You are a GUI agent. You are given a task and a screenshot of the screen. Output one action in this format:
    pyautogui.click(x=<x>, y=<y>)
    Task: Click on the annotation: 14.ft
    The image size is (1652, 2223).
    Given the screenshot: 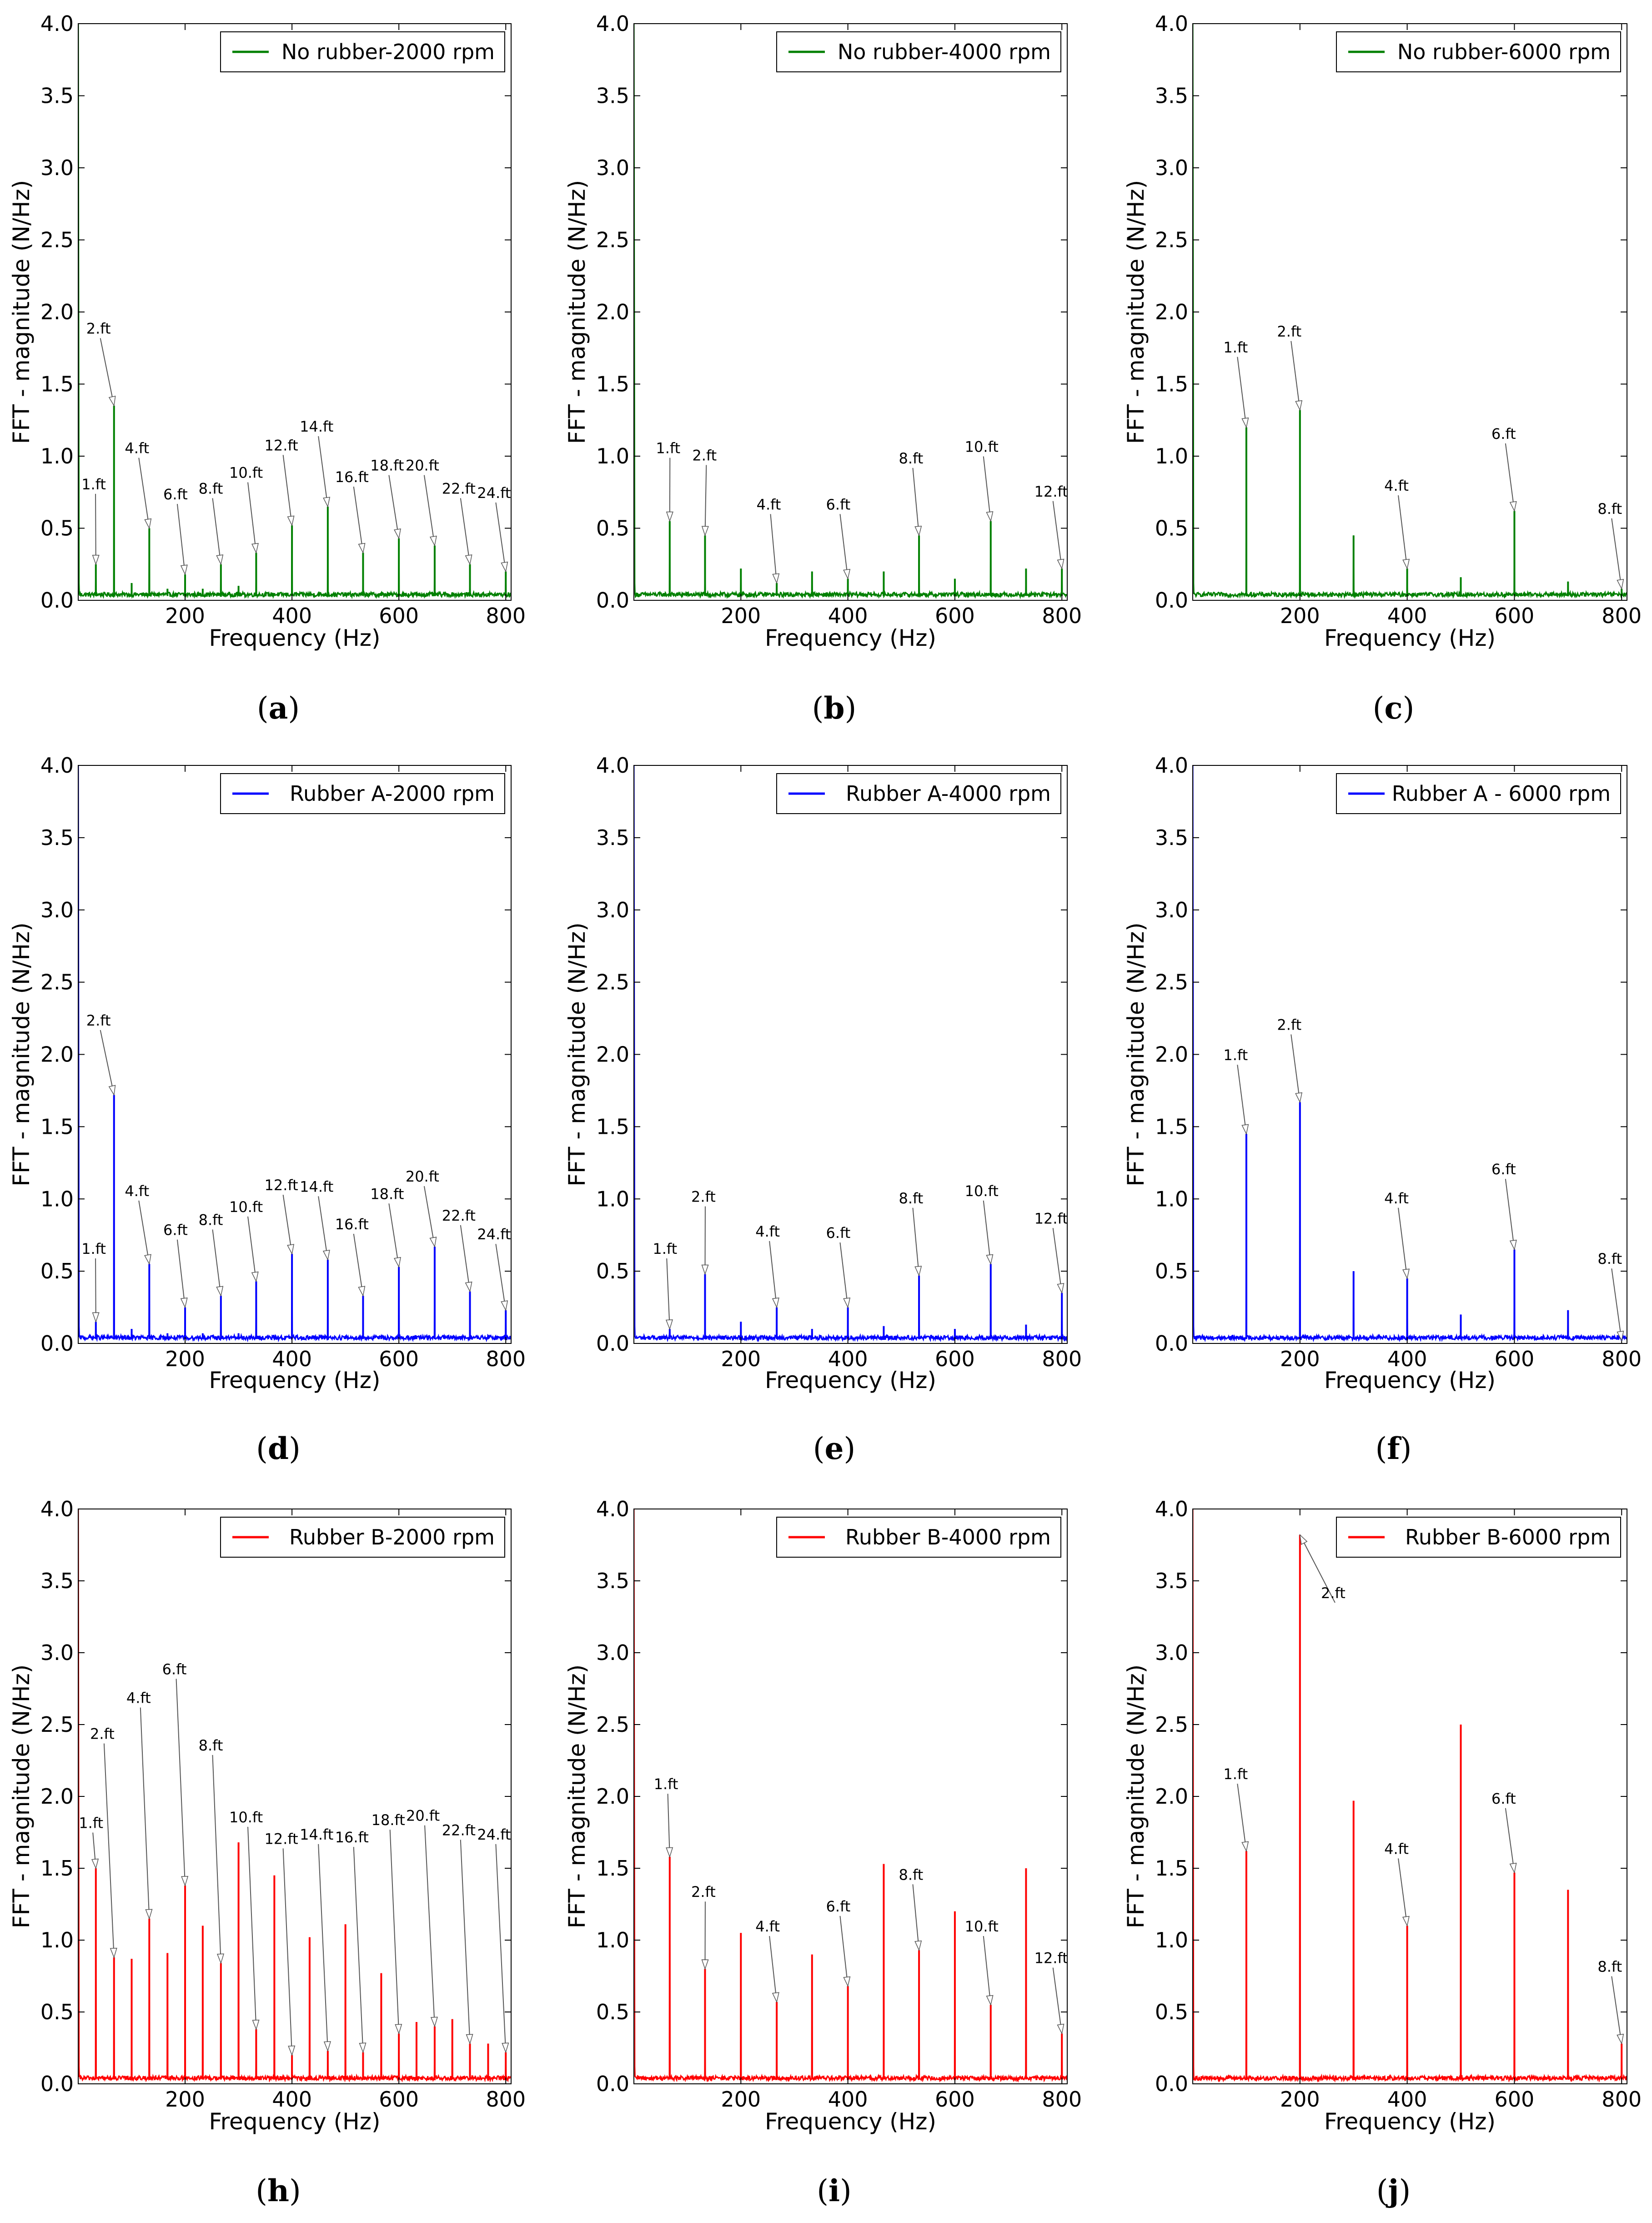 What is the action you would take?
    pyautogui.click(x=316, y=463)
    